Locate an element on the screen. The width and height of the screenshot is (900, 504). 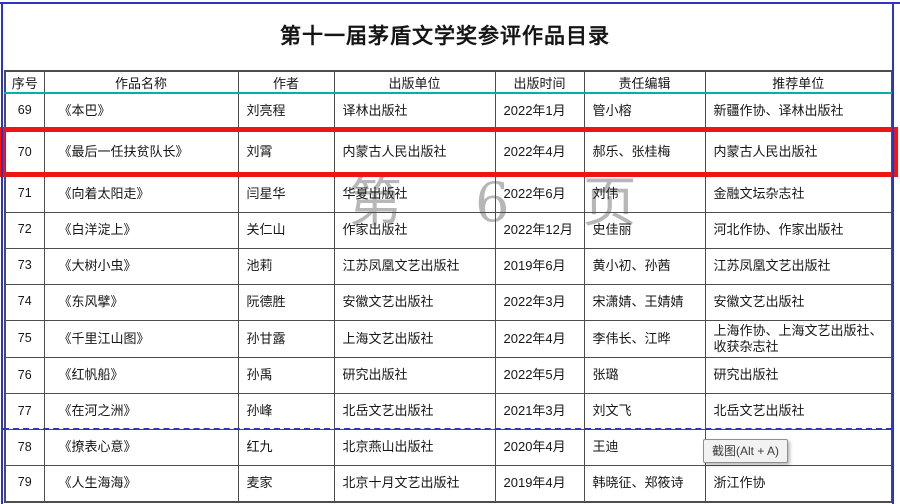
cell-author: 闫星华 is located at coordinates (286, 194).